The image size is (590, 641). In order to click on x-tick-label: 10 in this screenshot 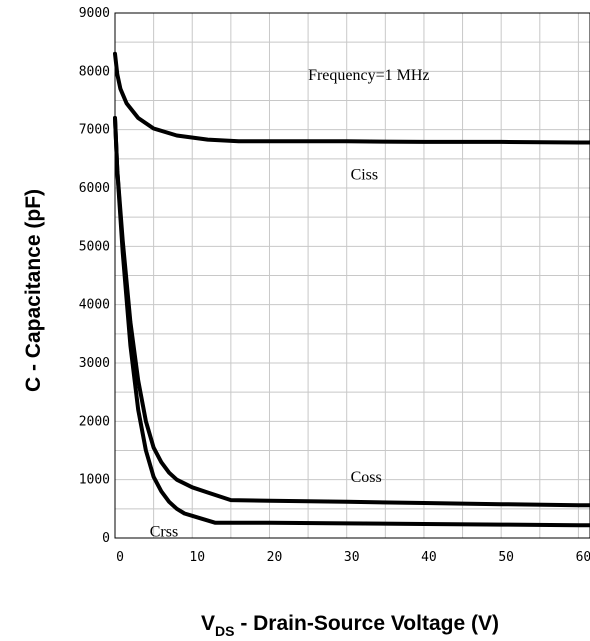, I will do `click(197, 557)`.